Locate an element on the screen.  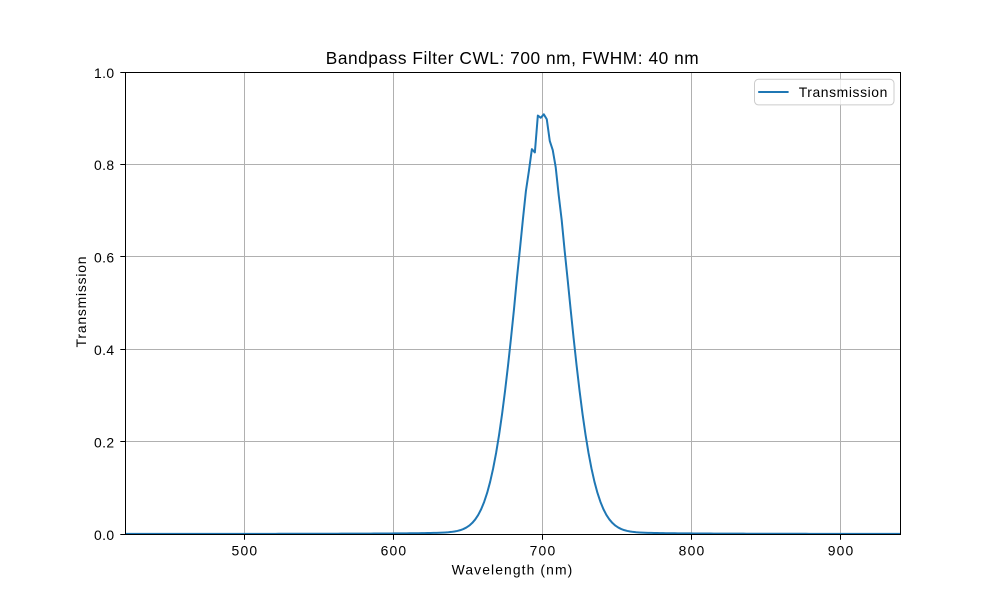
svg-text:Bandpass Filter CWL: 700 nm, F: Bandpass Filter CWL: 700 nm, FWHM: 40 nm is located at coordinates (513, 58).